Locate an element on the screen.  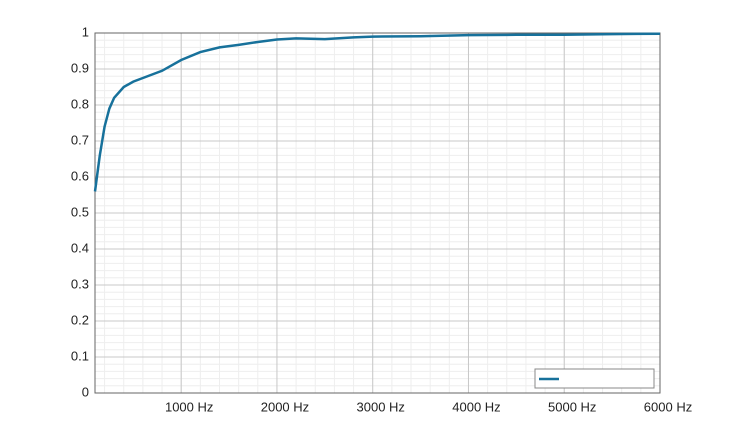
y-tick-label: 1 is located at coordinates (85, 31).